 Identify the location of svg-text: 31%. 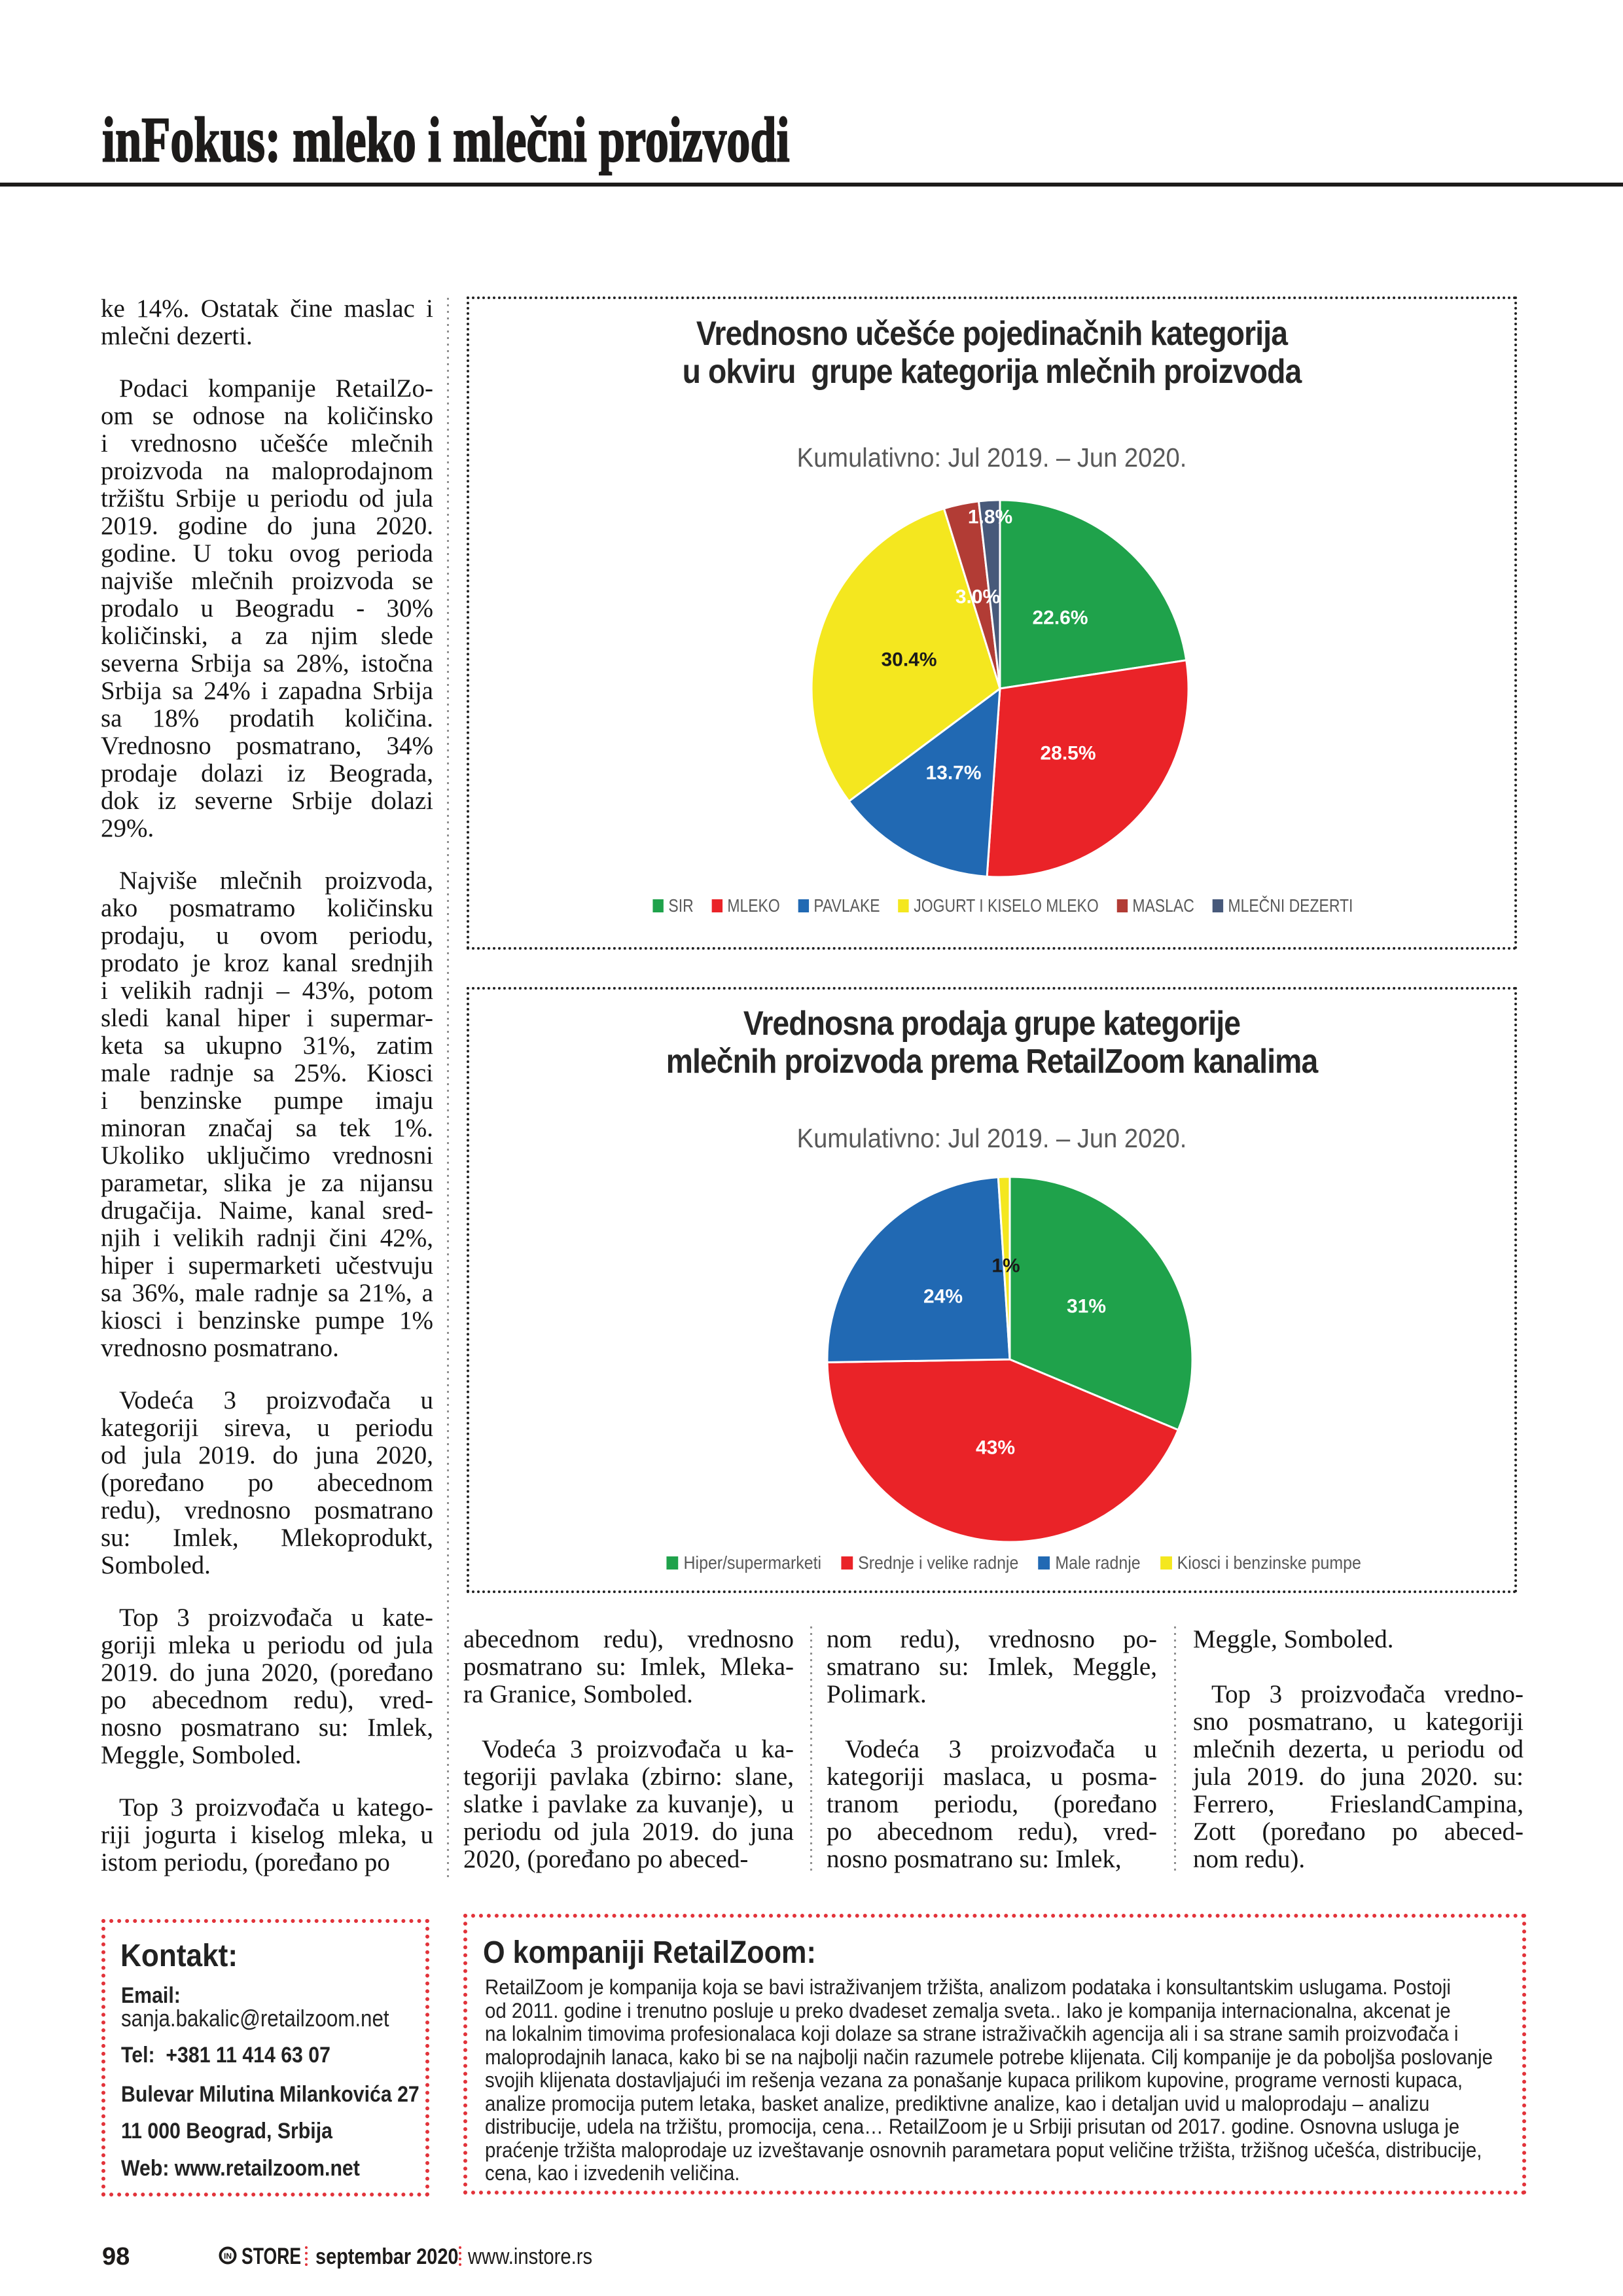
(1086, 1307).